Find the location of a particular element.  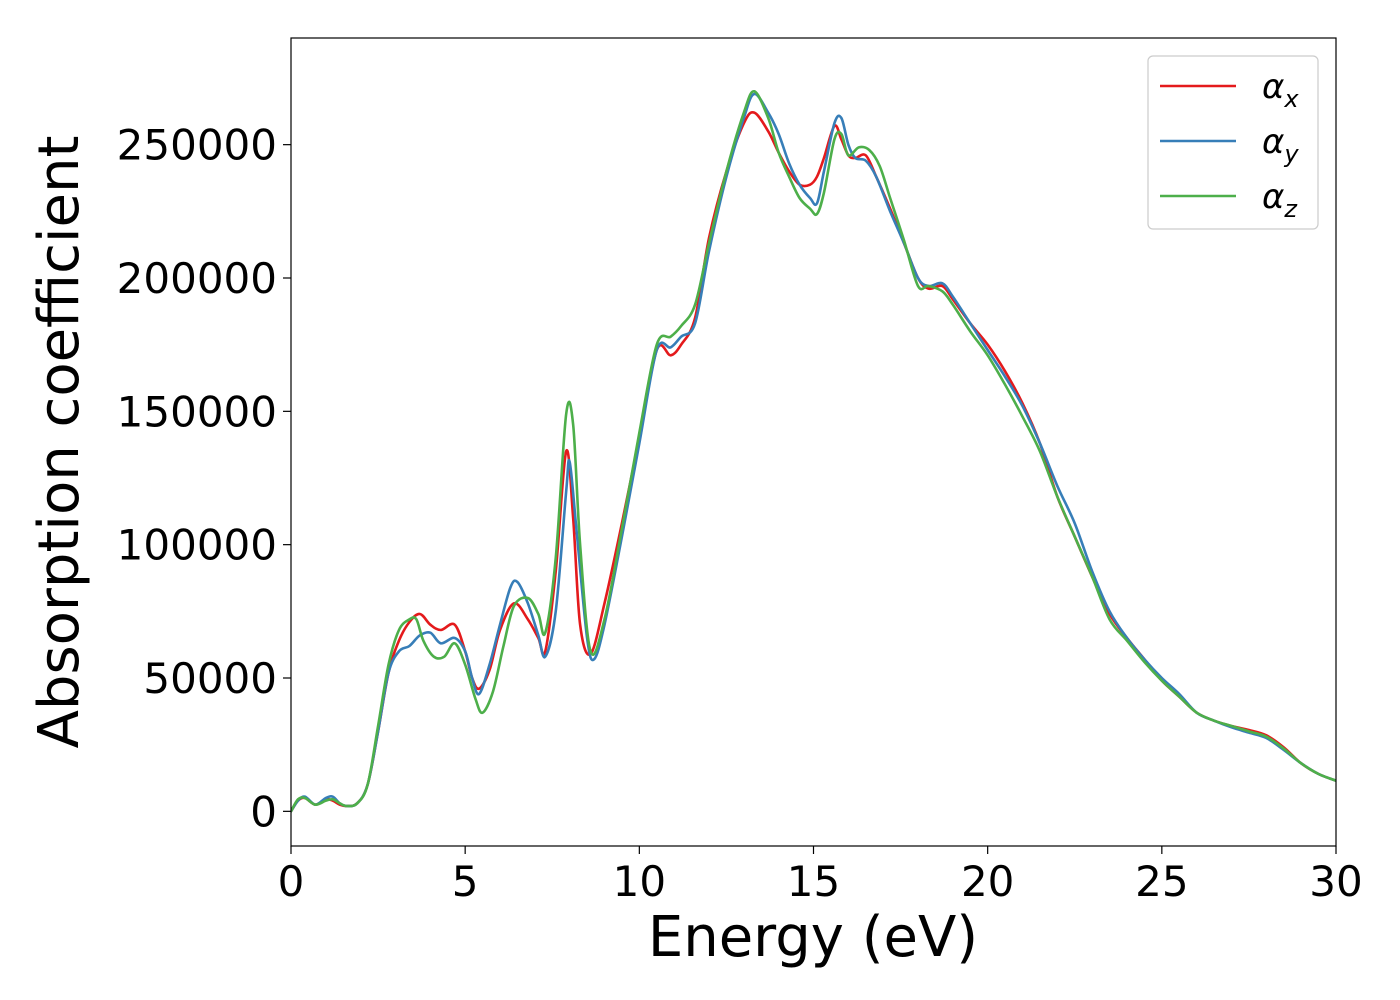

x-tick-label: 20 is located at coordinates (987, 881).